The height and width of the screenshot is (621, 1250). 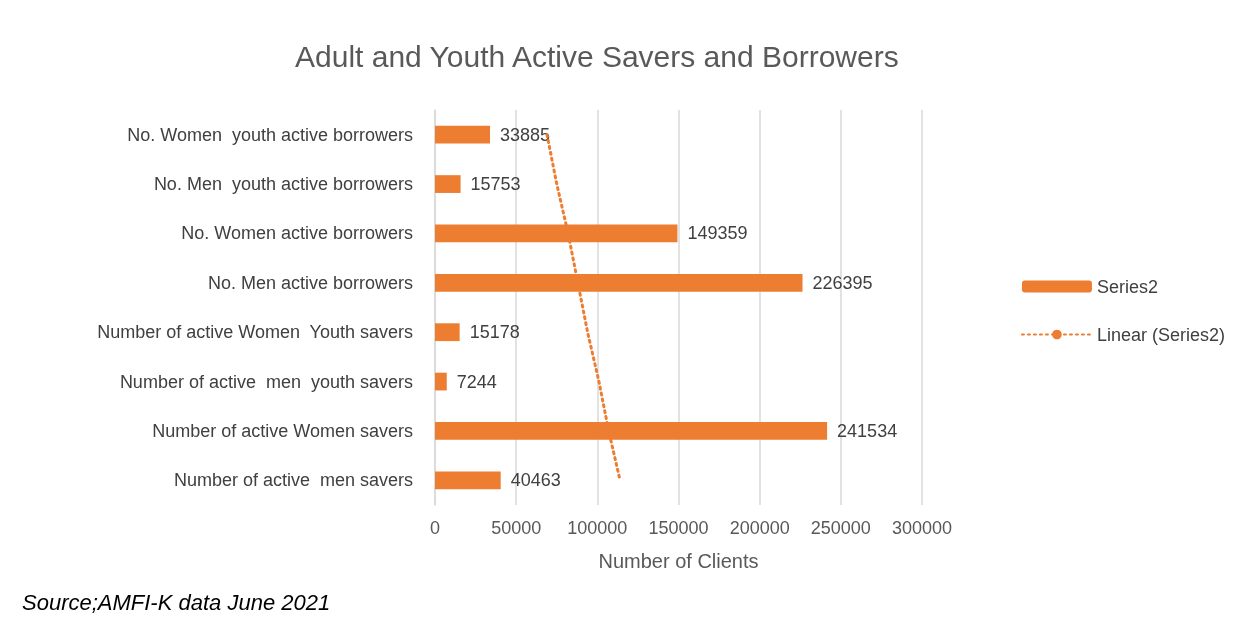 I want to click on legend-label: Linear (Series2), so click(x=1161, y=334).